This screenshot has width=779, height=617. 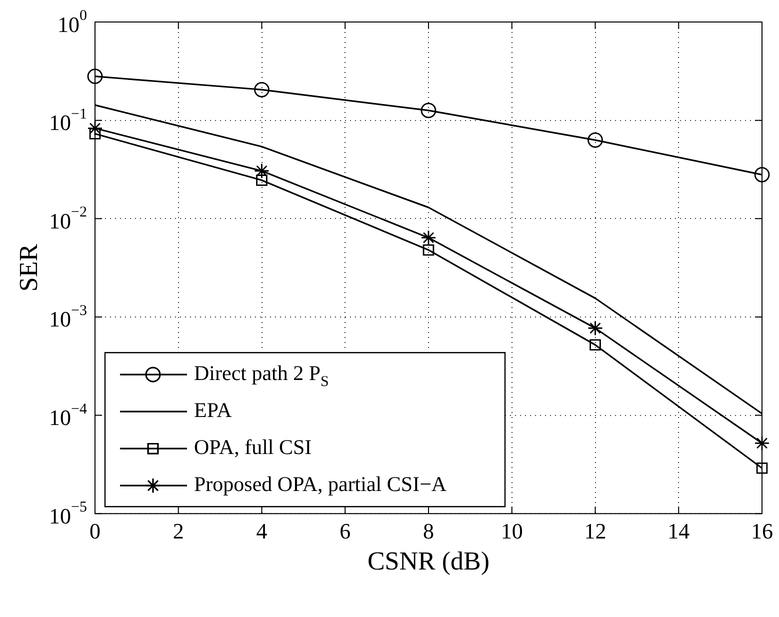 What do you see at coordinates (762, 531) in the screenshot?
I see `x-tick-label: 16` at bounding box center [762, 531].